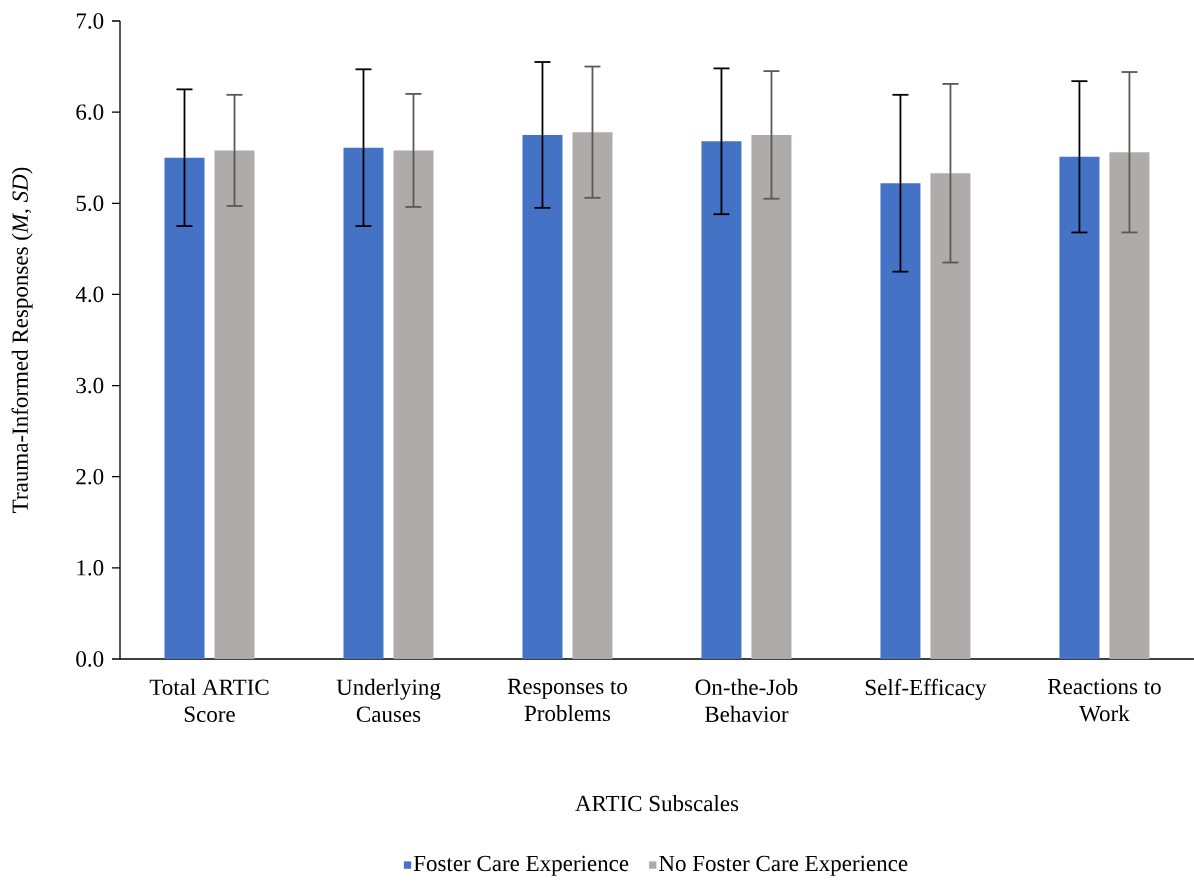 The width and height of the screenshot is (1194, 884). What do you see at coordinates (209, 700) in the screenshot?
I see `x-tick-label: Total ARTIC Score` at bounding box center [209, 700].